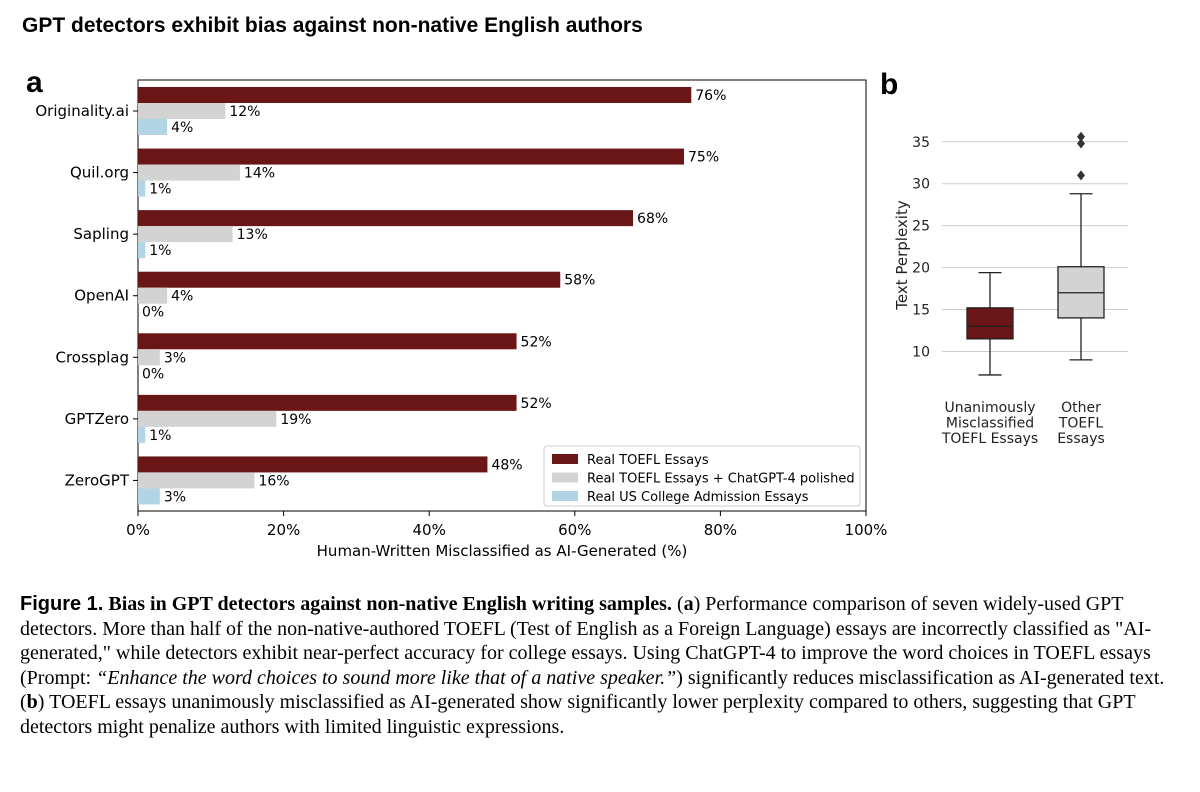 Image resolution: width=1200 pixels, height=792 pixels. What do you see at coordinates (652, 219) in the screenshot?
I see `bar-value-label: 68%` at bounding box center [652, 219].